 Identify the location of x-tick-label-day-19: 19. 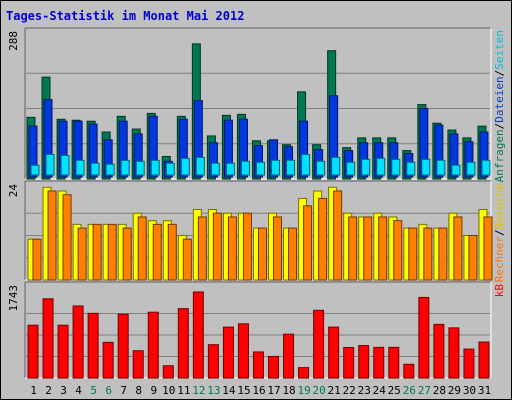
(303, 390).